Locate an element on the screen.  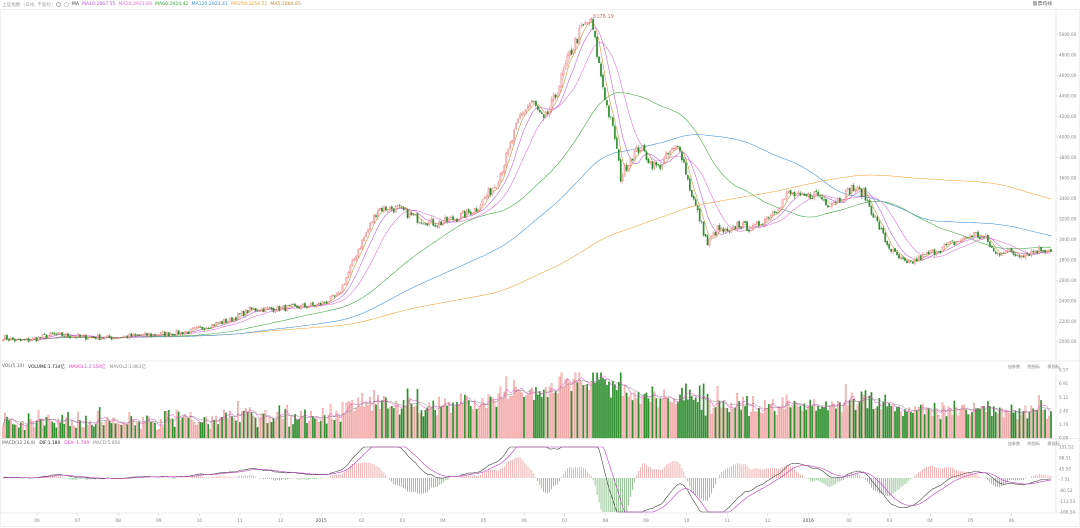
time-tick-label: 07 is located at coordinates (565, 521).